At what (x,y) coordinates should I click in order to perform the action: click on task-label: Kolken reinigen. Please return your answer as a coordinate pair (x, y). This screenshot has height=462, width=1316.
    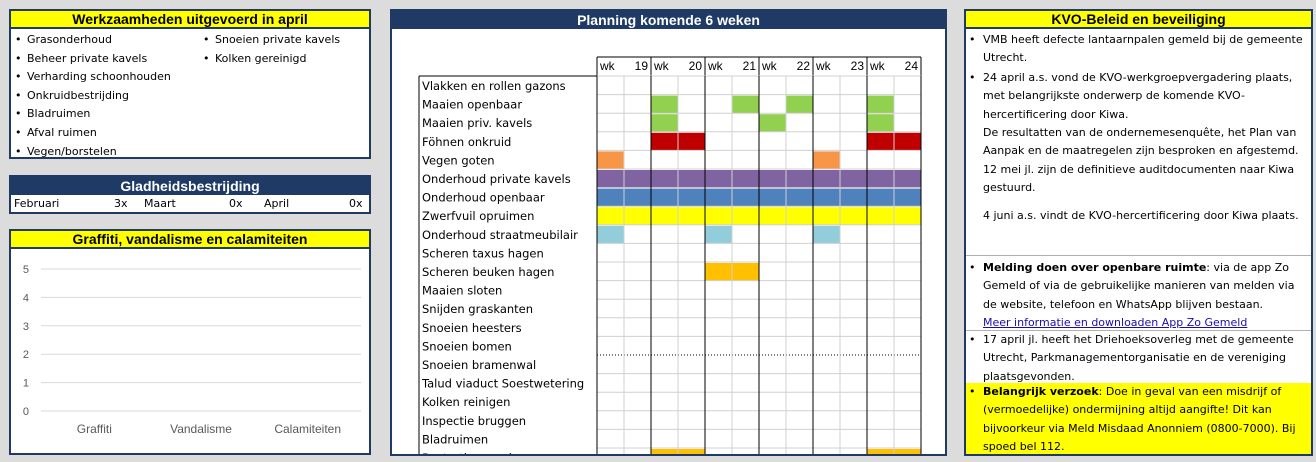
    Looking at the image, I should click on (466, 402).